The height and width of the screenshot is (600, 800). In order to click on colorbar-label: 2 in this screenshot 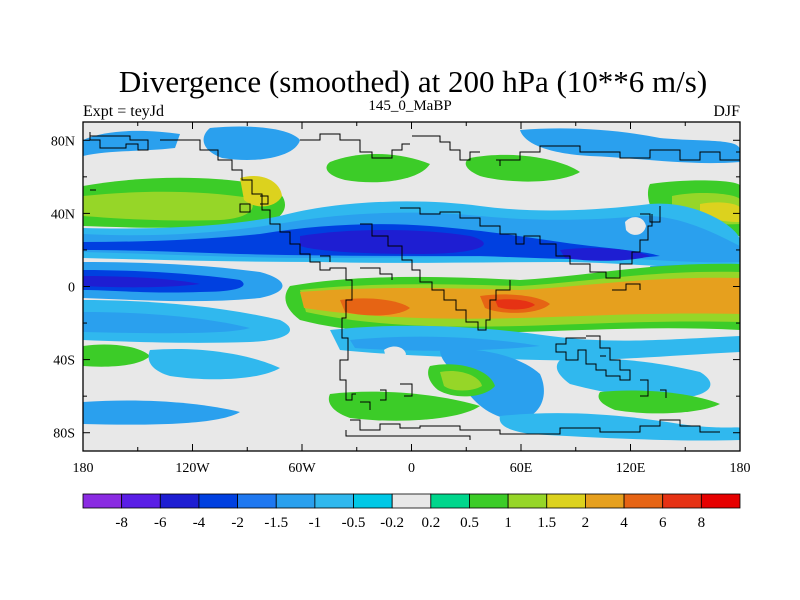, I will do `click(586, 523)`.